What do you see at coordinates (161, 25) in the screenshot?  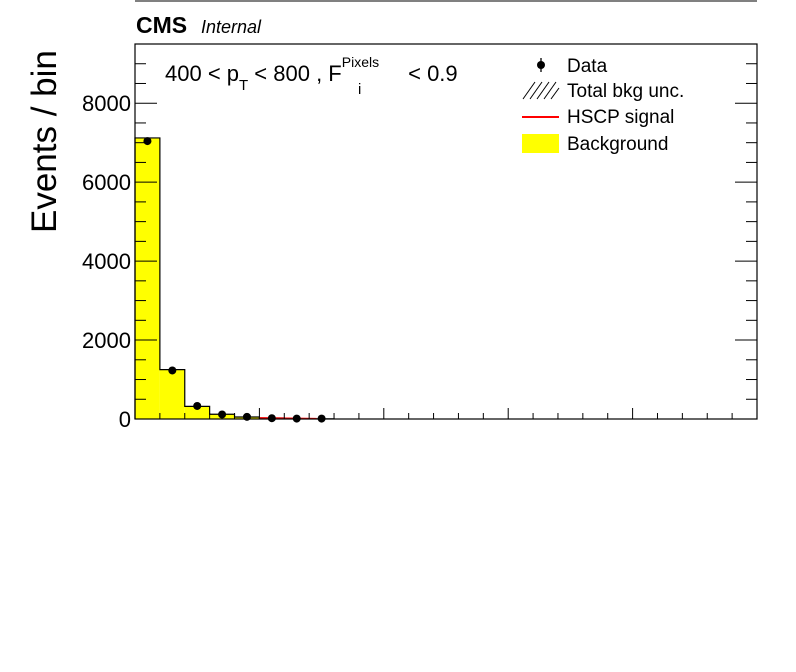 I see `cms-label: CMS` at bounding box center [161, 25].